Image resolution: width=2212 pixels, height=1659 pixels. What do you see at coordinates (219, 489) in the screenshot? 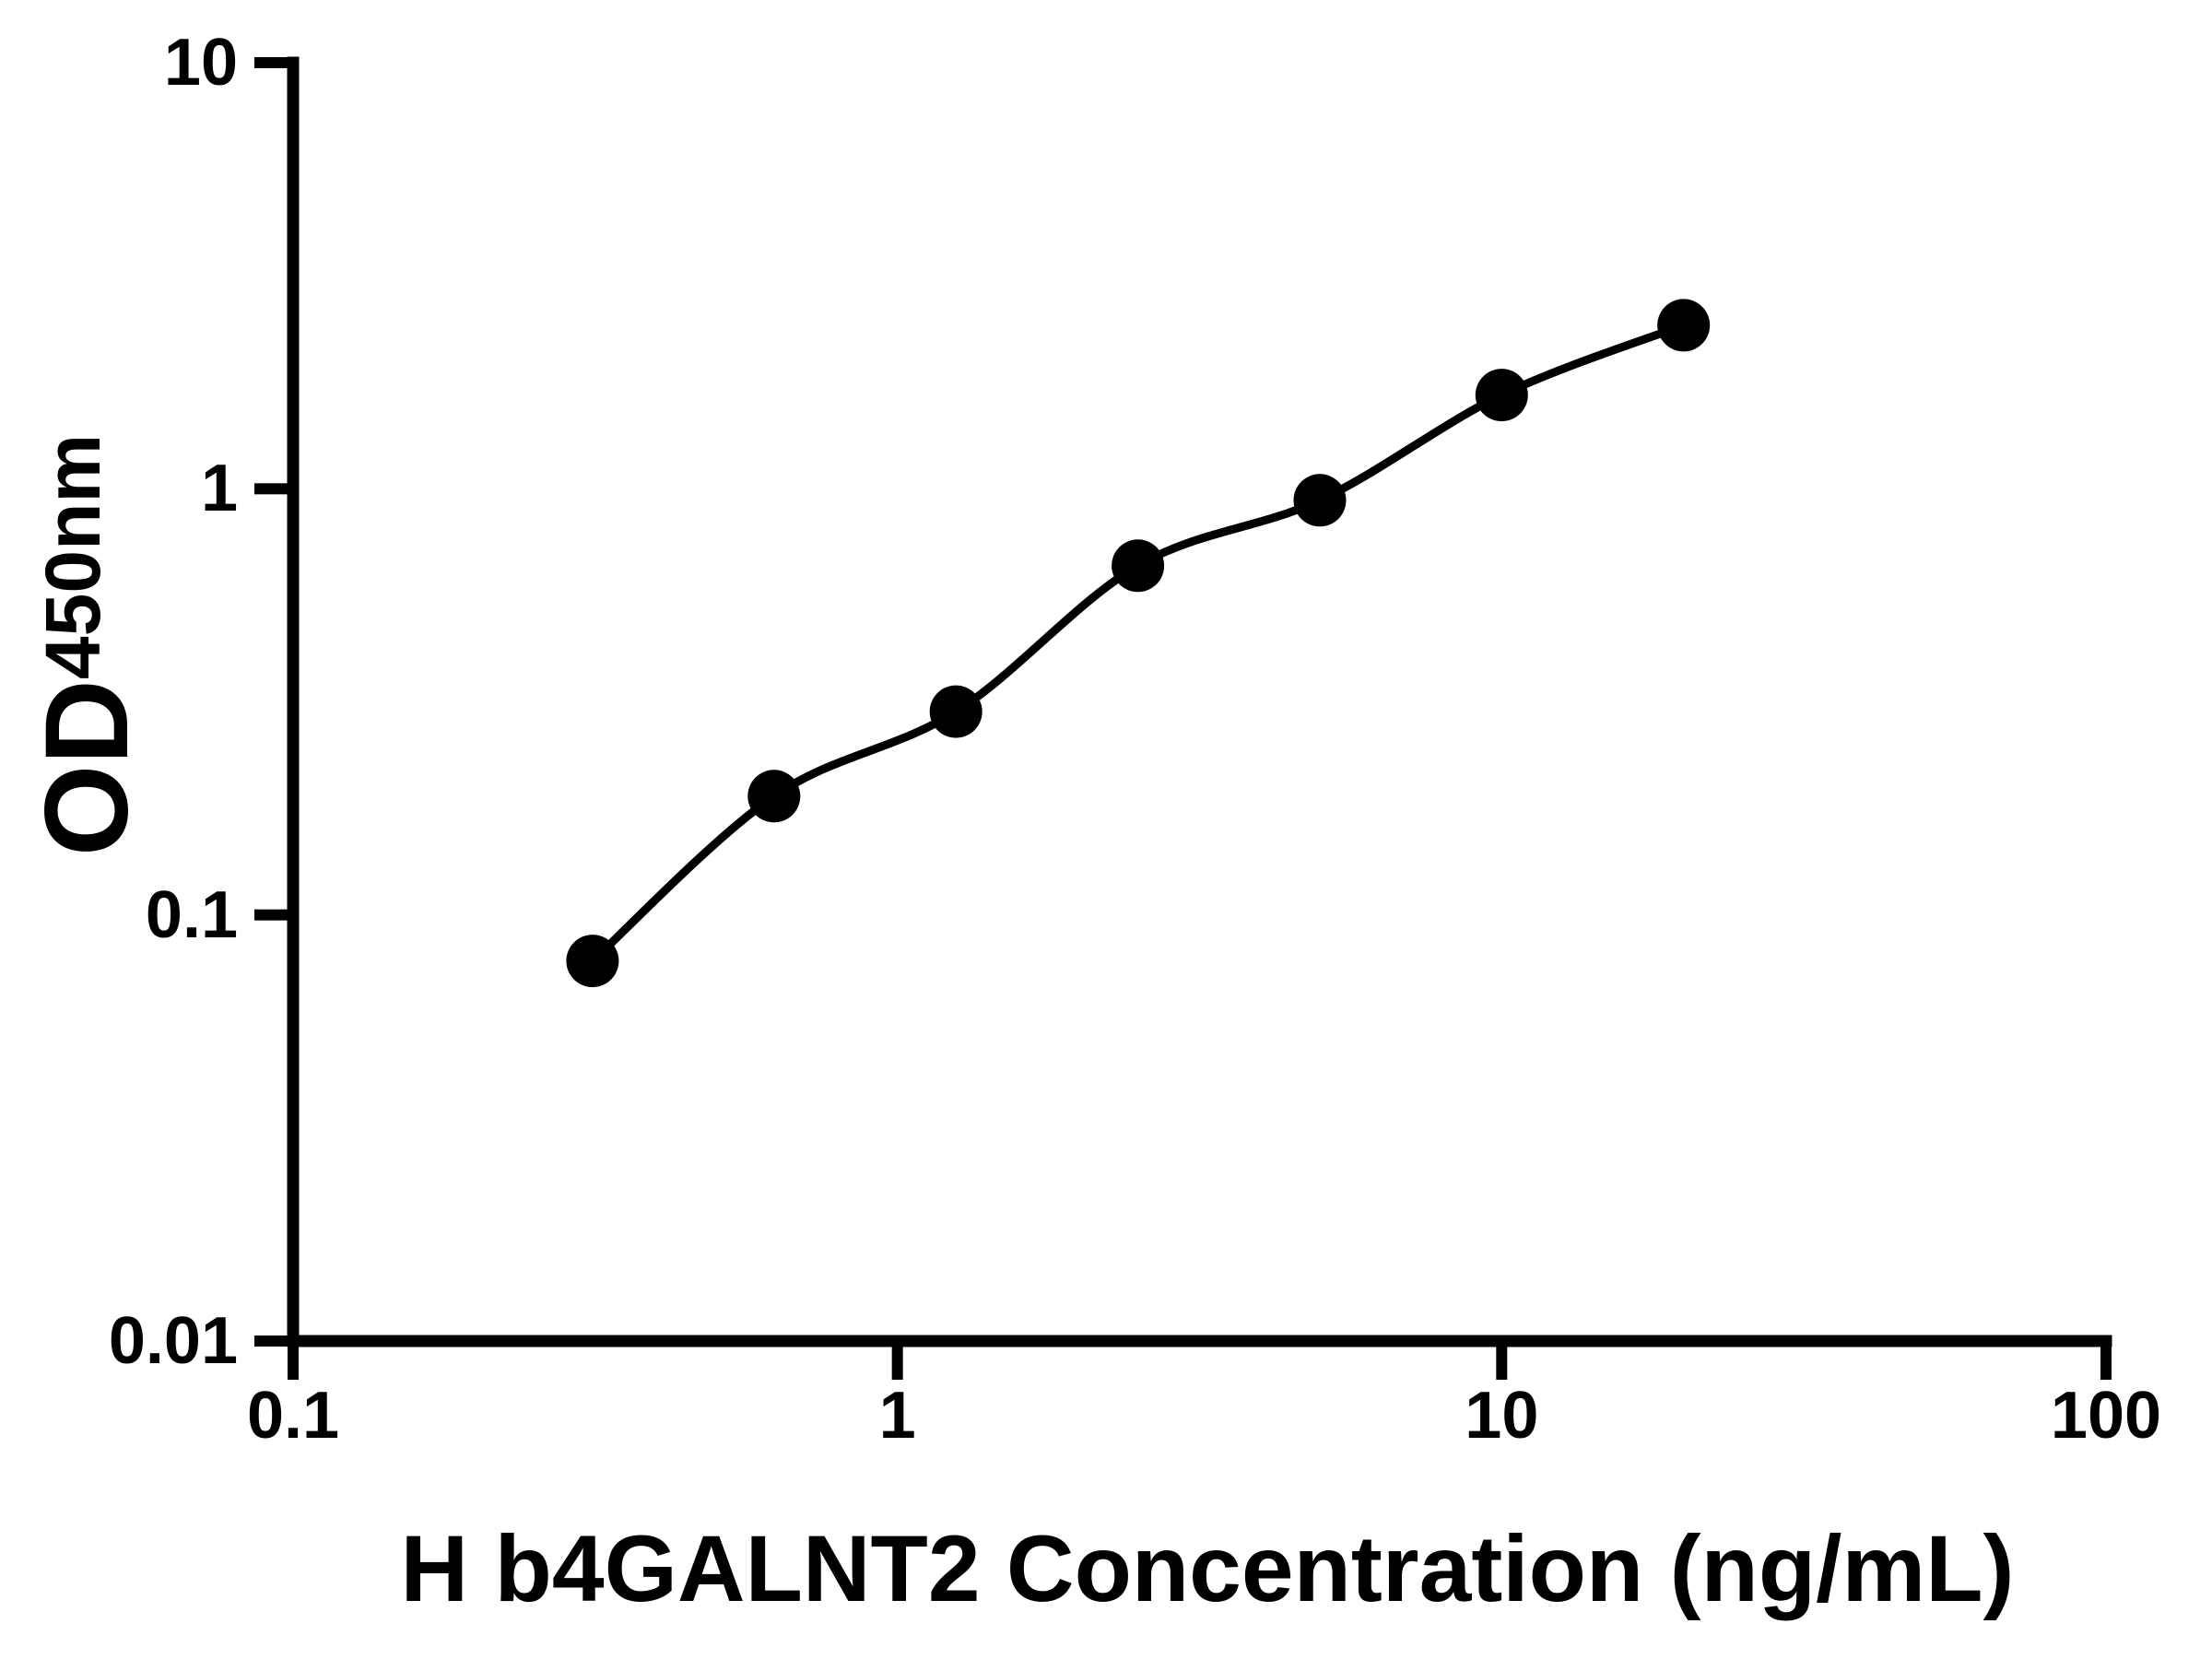
I see `y-tick-label-1: 1` at bounding box center [219, 489].